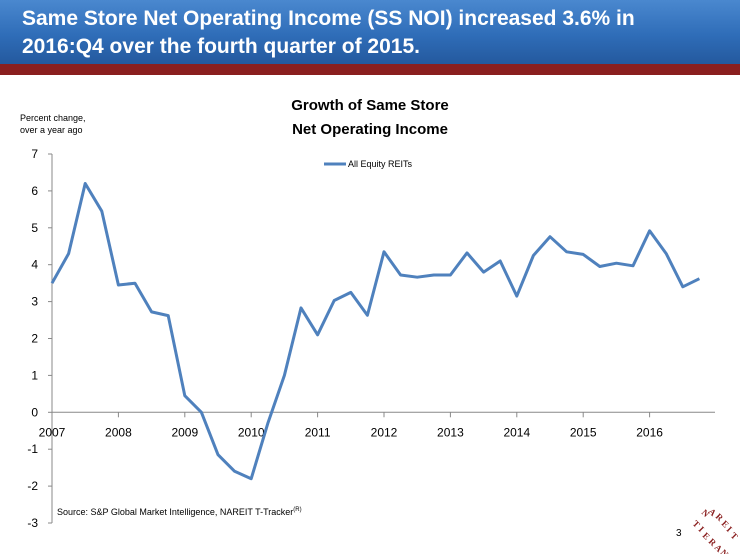  I want to click on title-divider, so click(370, 69).